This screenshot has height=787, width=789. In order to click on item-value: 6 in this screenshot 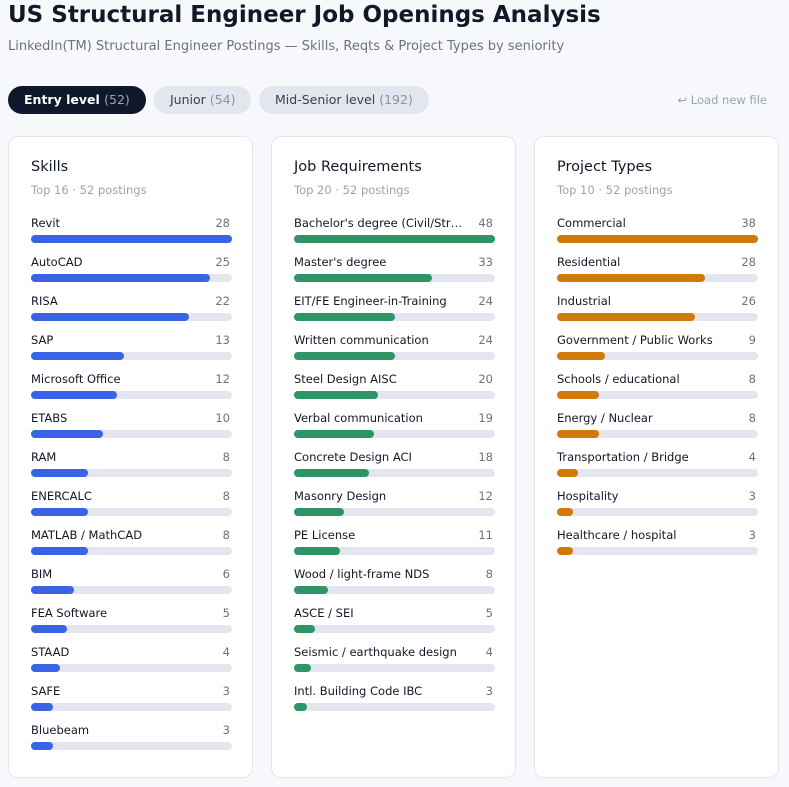, I will do `click(226, 574)`.